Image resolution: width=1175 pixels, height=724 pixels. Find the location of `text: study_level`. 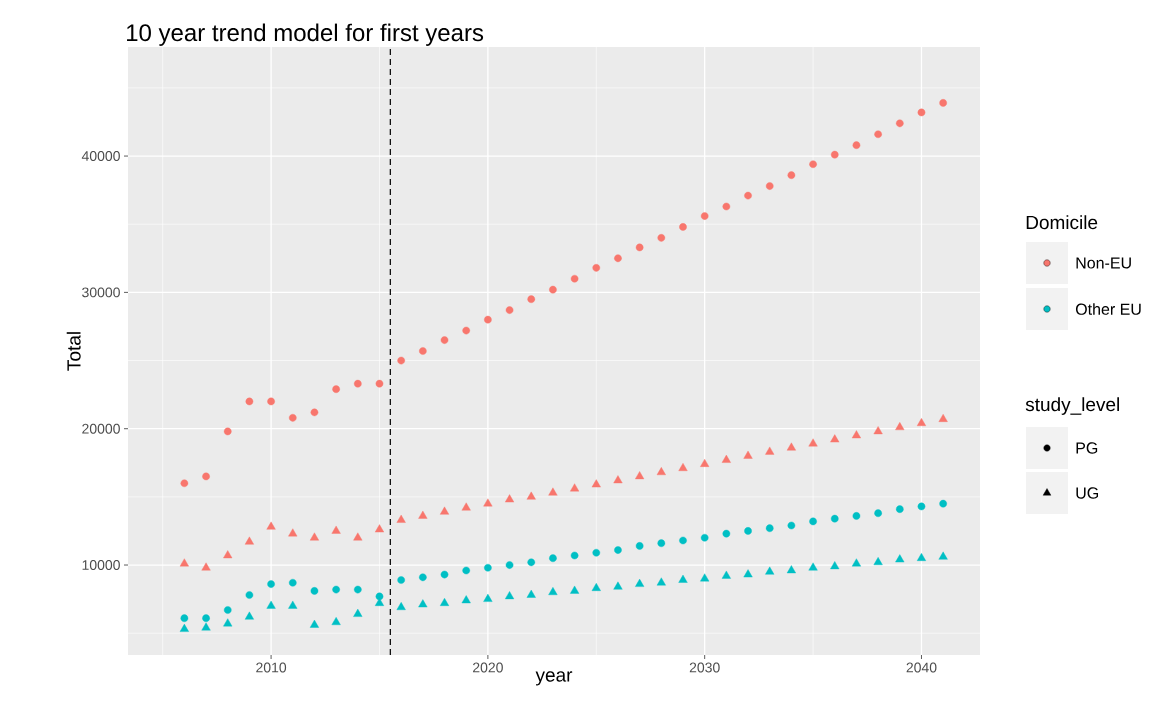

text: study_level is located at coordinates (1072, 406).